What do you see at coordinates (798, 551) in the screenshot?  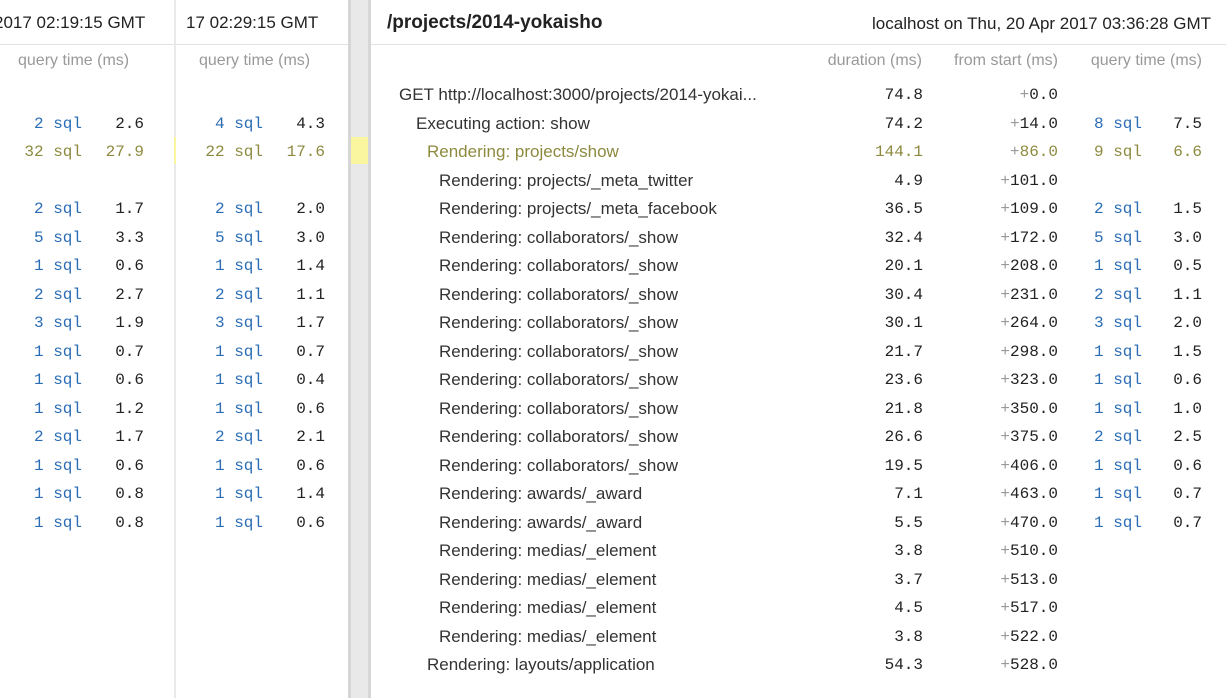 I see `timing-row: Rendering: medias/_element 3.8 +510.0` at bounding box center [798, 551].